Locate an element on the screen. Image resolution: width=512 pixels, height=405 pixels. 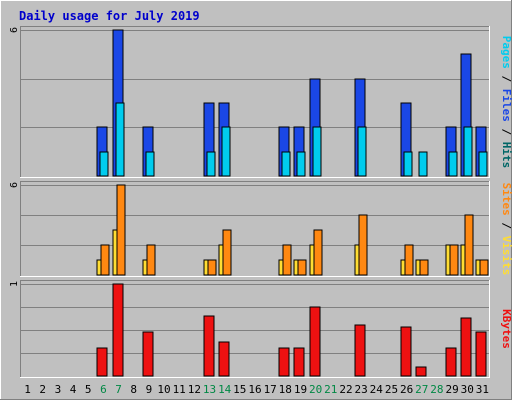
x-tick-label-day-11: 11 is located at coordinates (179, 389).